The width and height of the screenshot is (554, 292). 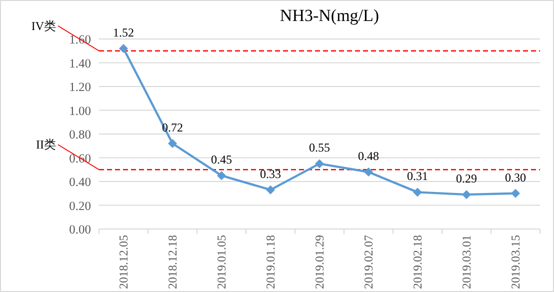 I want to click on x-tick-label: 2019.01.18, so click(x=271, y=262).